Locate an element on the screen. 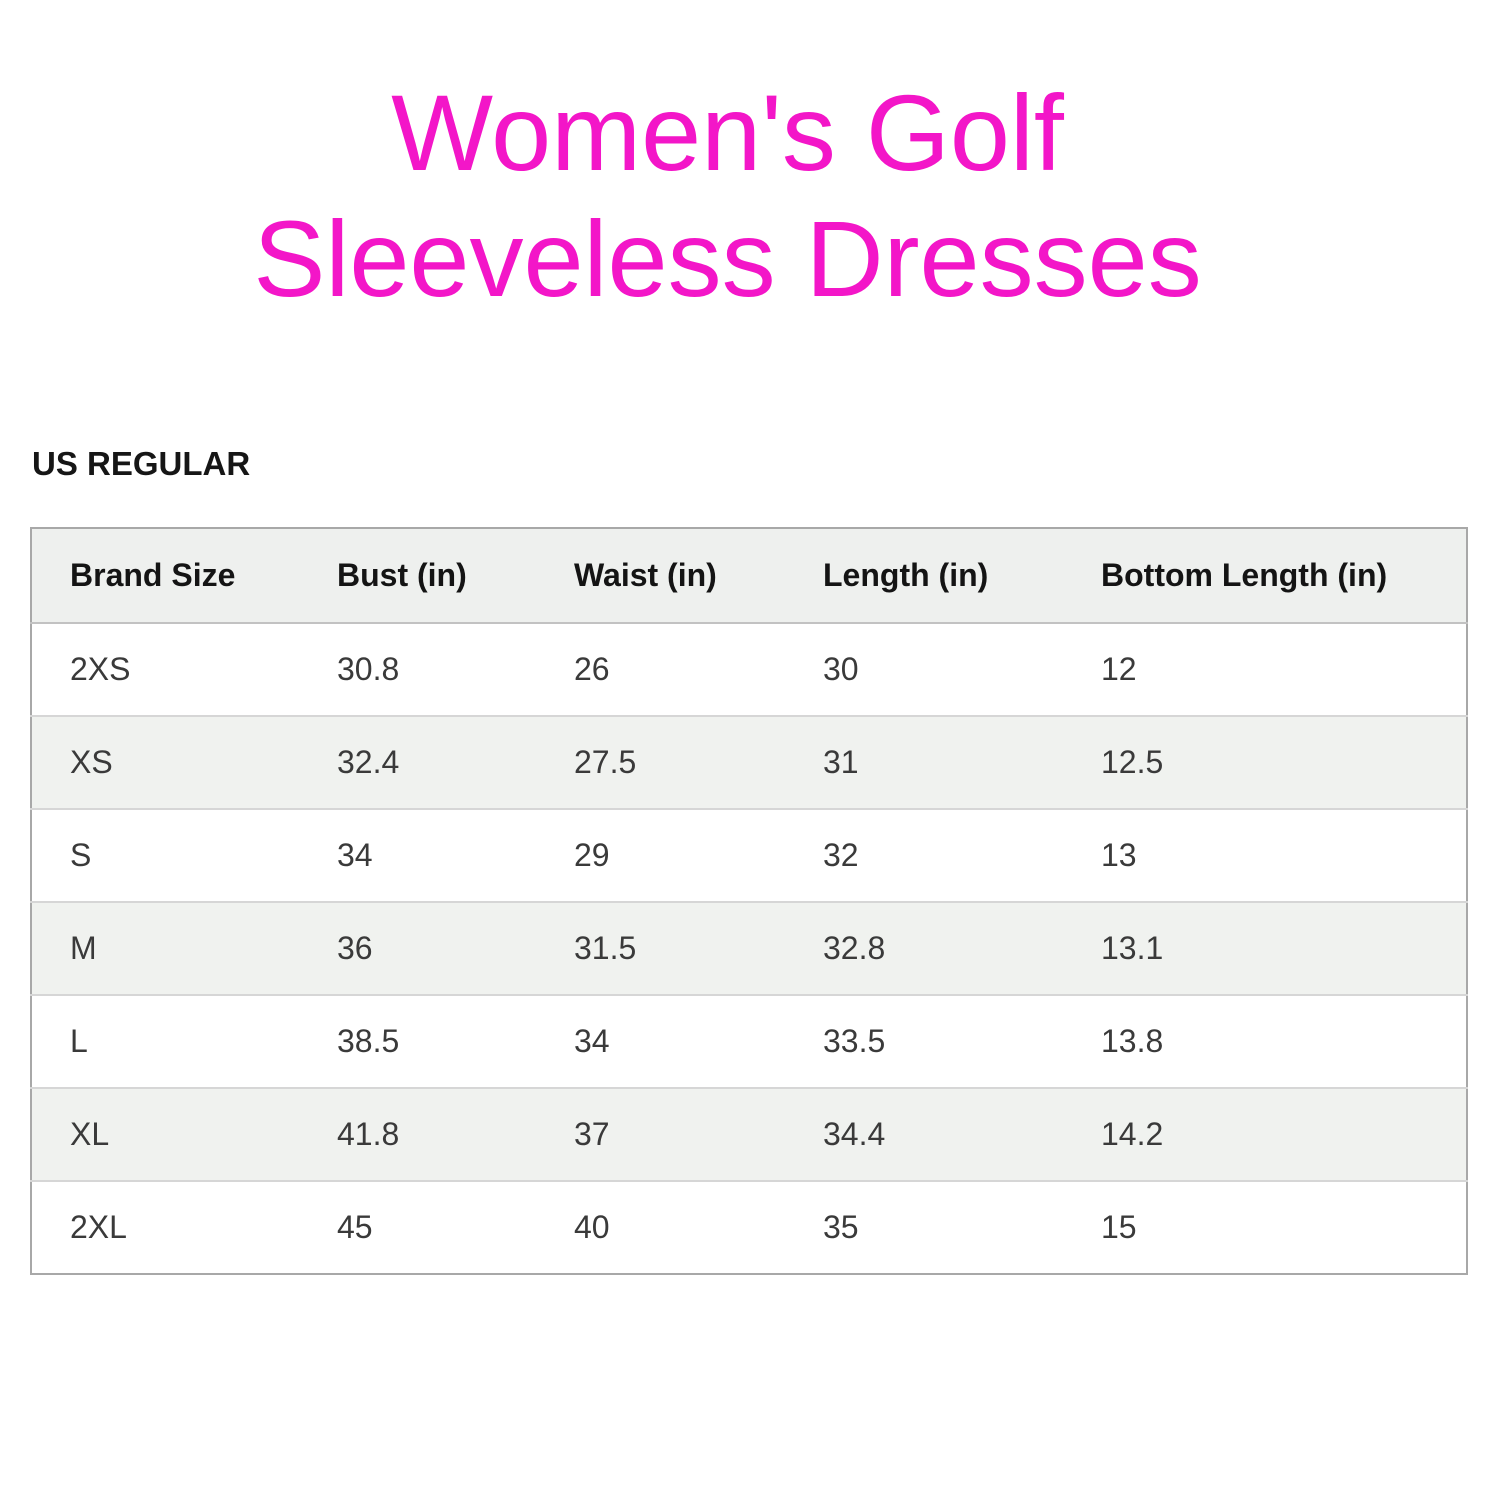 Image resolution: width=1500 pixels, height=1500 pixels. column-header-bottom-length: Bottom Length (in) is located at coordinates (1265, 575).